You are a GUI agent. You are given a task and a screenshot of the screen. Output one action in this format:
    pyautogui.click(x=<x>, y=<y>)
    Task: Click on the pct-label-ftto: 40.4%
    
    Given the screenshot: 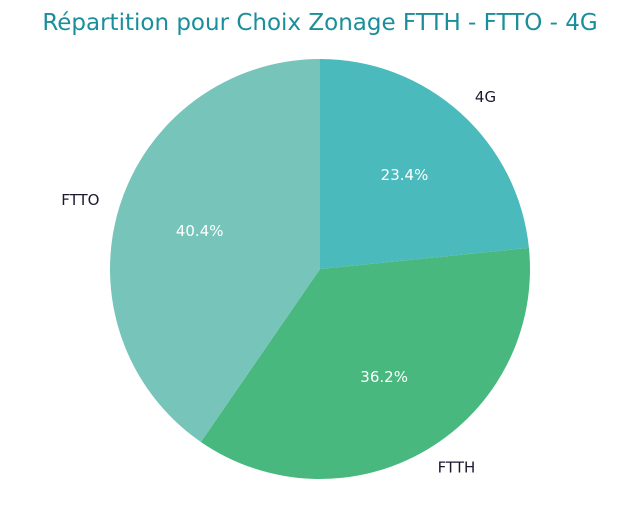 What is the action you would take?
    pyautogui.click(x=200, y=231)
    